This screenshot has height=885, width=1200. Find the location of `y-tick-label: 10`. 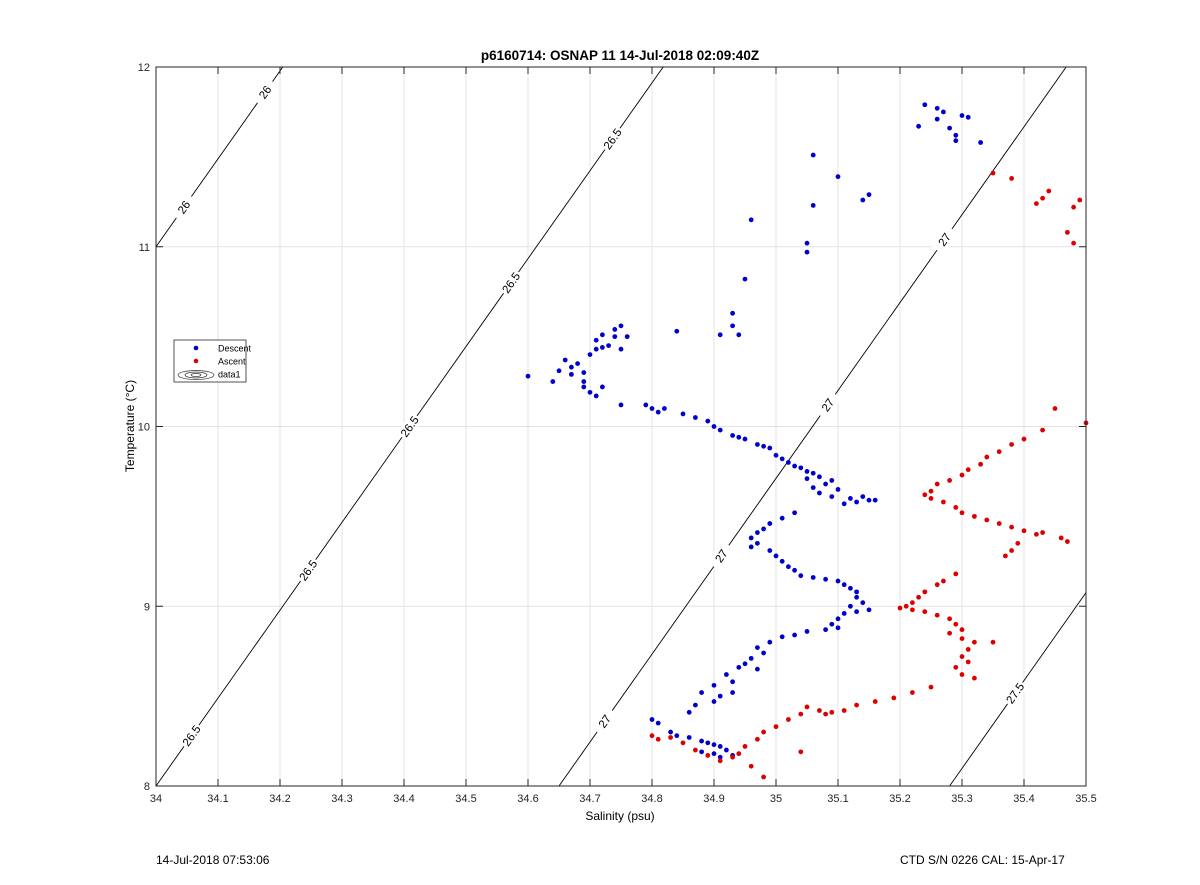

y-tick-label: 10 is located at coordinates (144, 428).